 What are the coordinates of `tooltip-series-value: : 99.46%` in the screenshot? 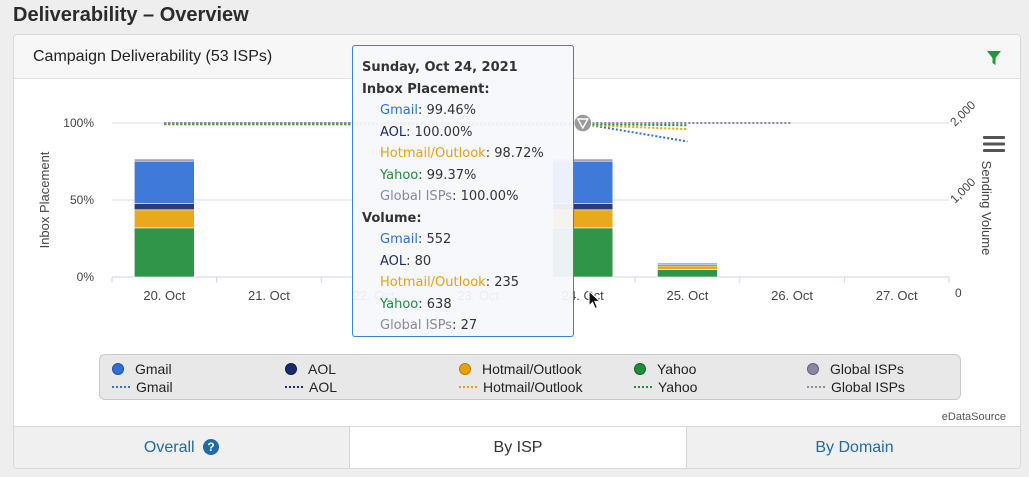 It's located at (447, 110).